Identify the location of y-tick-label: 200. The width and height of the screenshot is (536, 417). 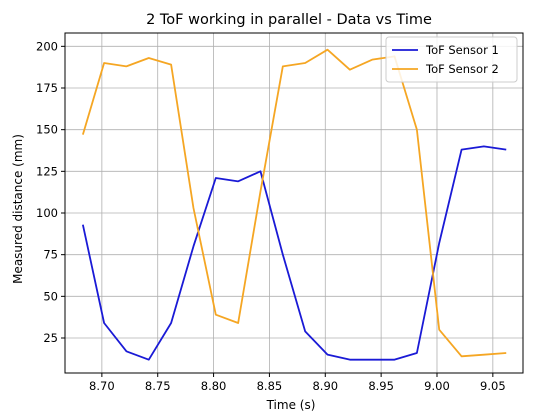
(47, 46).